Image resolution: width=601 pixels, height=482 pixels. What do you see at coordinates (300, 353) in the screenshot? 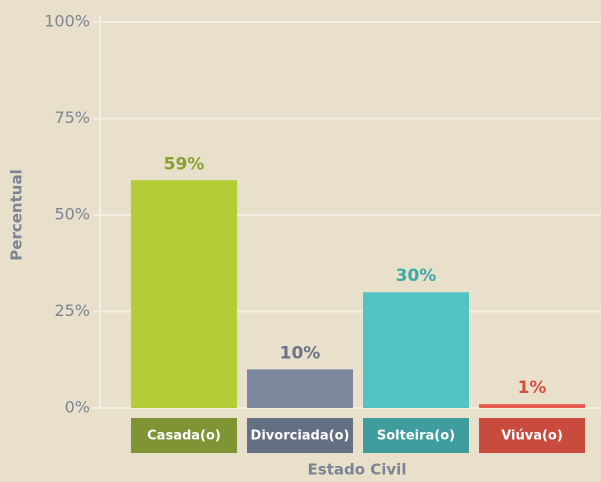
I see `value-label: 10%` at bounding box center [300, 353].